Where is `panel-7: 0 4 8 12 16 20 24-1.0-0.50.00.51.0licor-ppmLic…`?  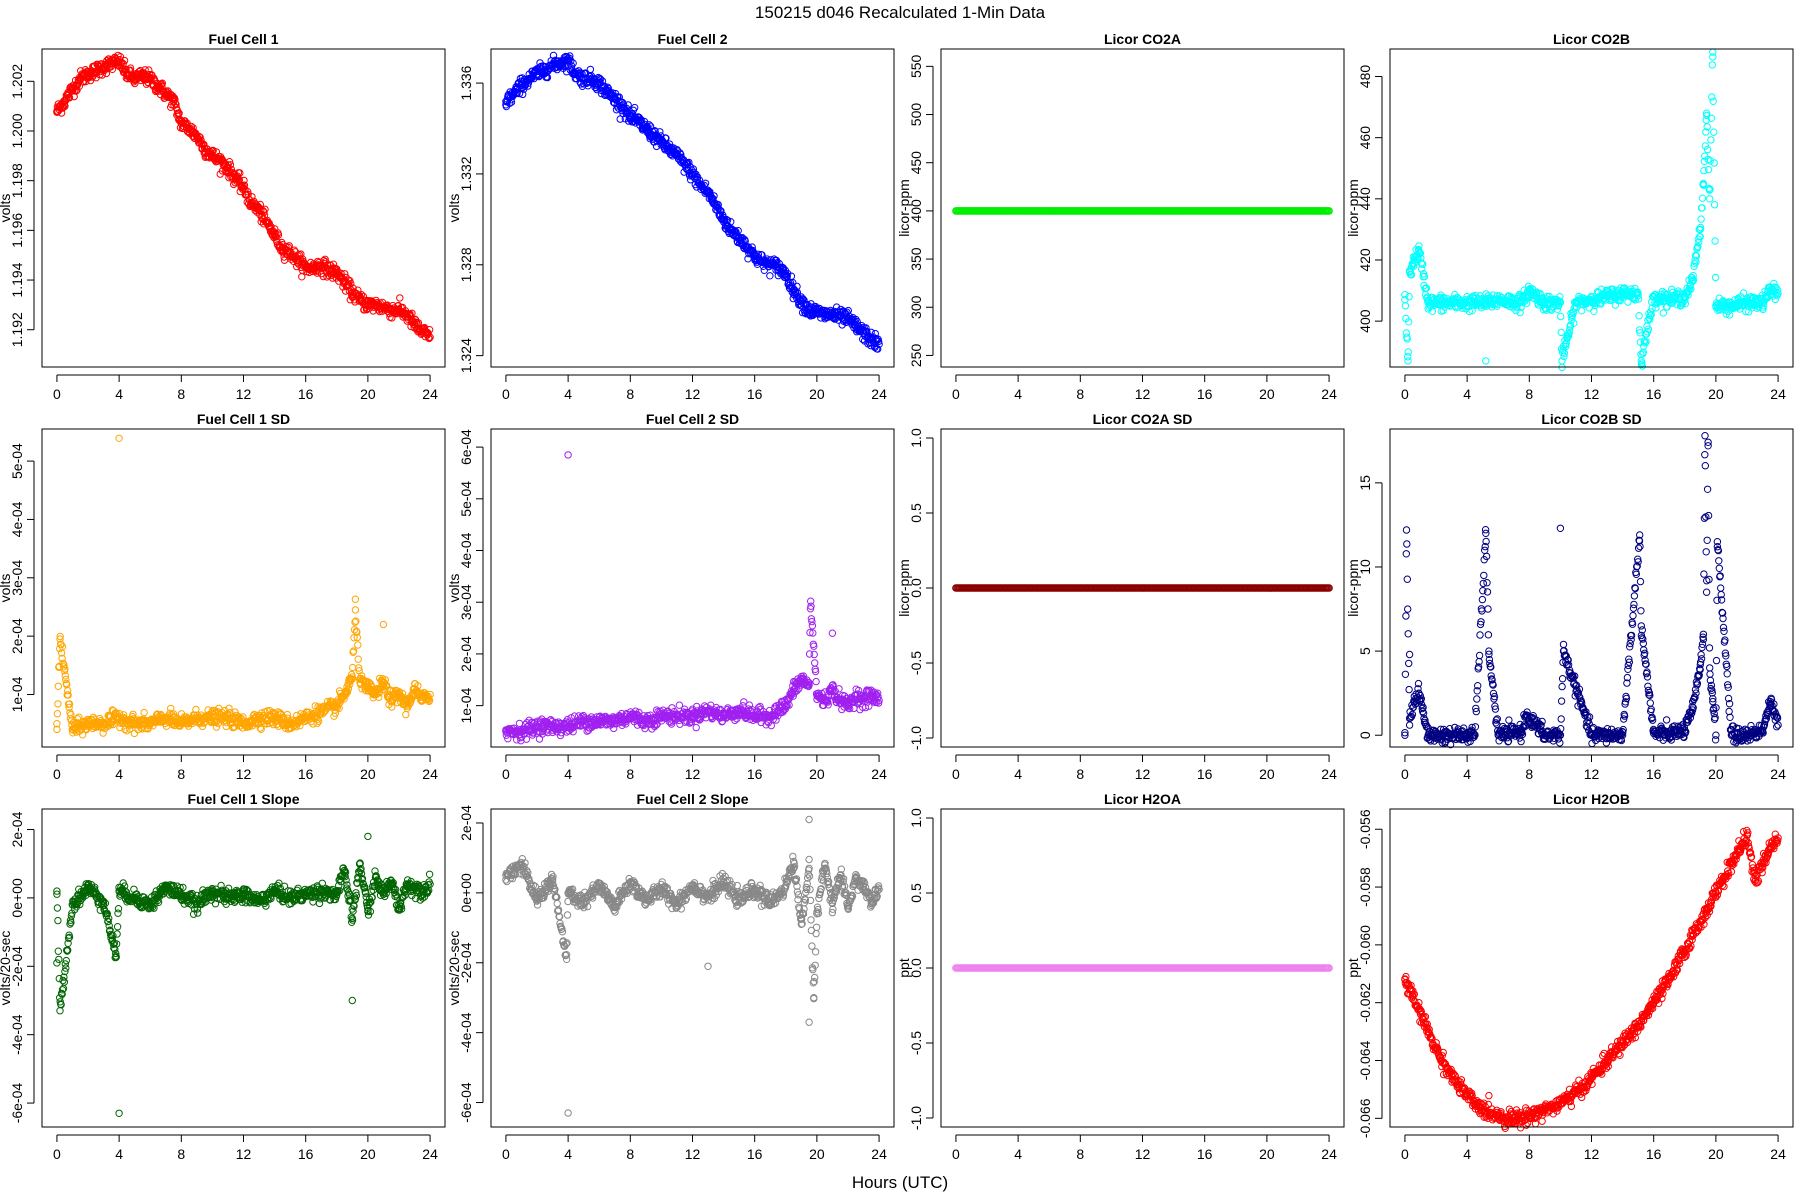 panel-7: 0 4 8 12 16 20 24-1.0-0.50.00.51.0licor-ppmLic… is located at coordinates (1120, 596).